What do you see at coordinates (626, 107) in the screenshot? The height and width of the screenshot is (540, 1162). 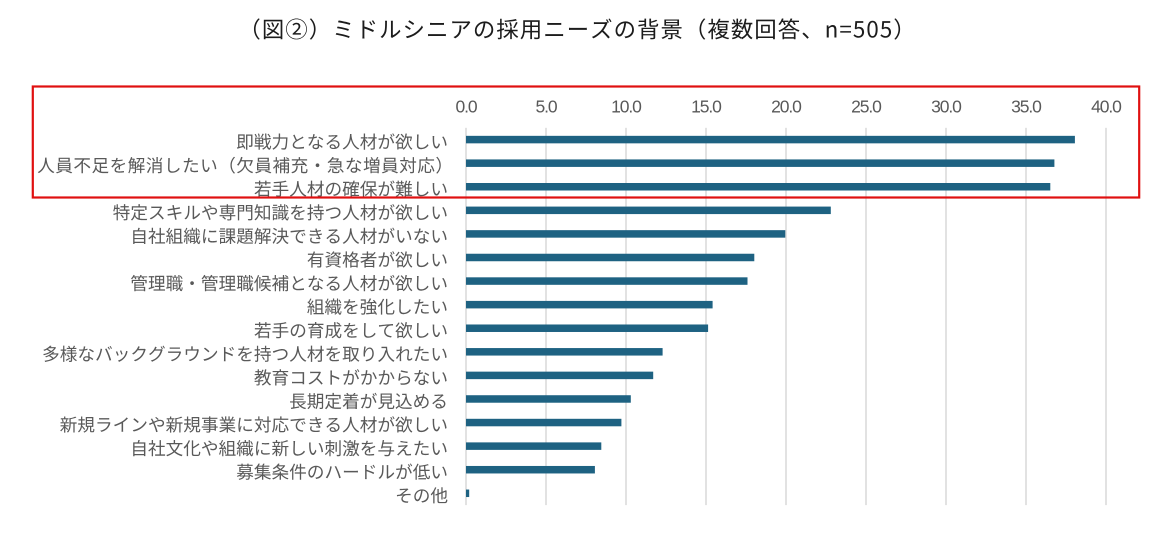 I see `svg-text: 10.0` at bounding box center [626, 107].